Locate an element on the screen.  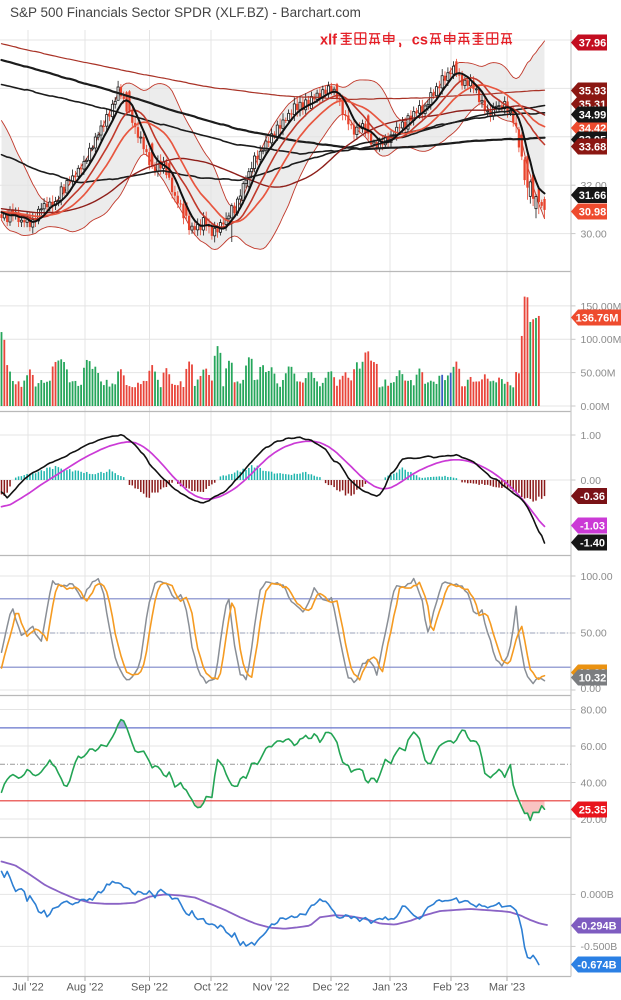
svg-text: 30.98 is located at coordinates (593, 213).